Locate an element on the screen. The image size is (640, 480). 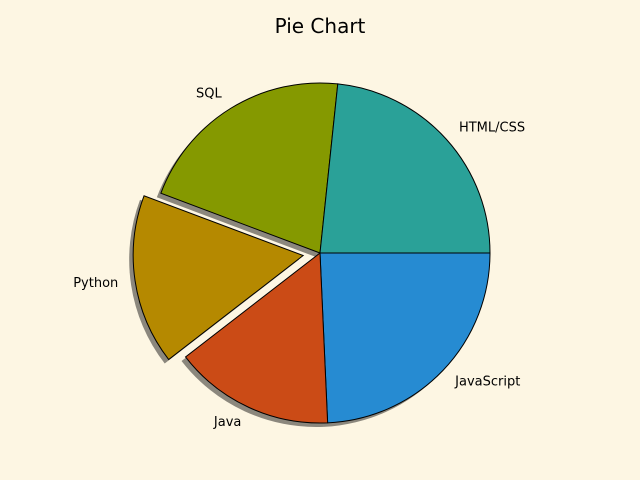
wedge-label-sql: SQL is located at coordinates (209, 93).